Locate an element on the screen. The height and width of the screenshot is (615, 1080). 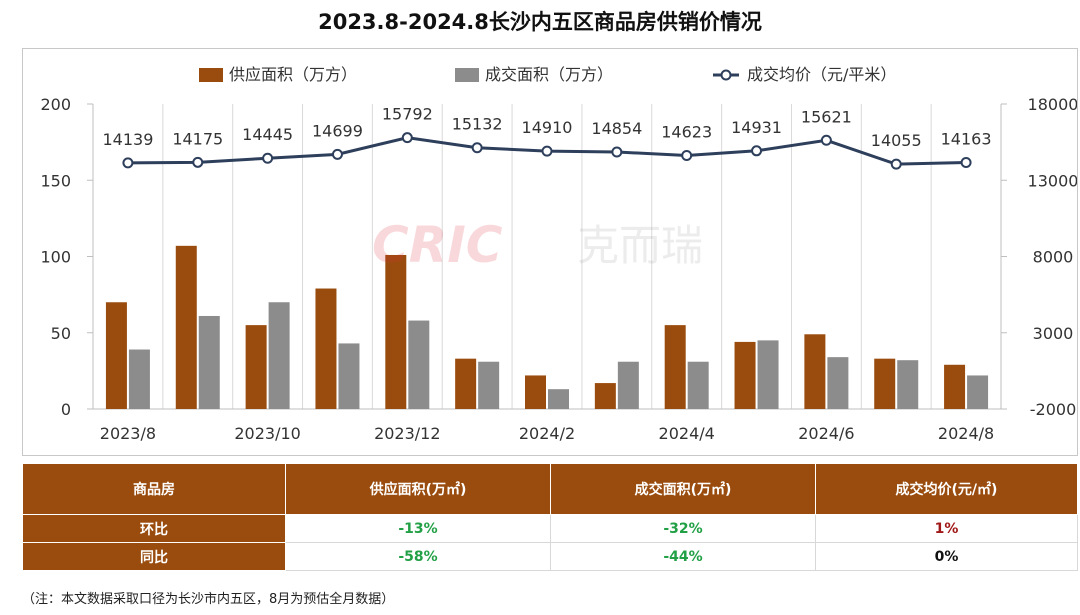
table-row: 环比 -13% -32% 1% is located at coordinates (550, 528).